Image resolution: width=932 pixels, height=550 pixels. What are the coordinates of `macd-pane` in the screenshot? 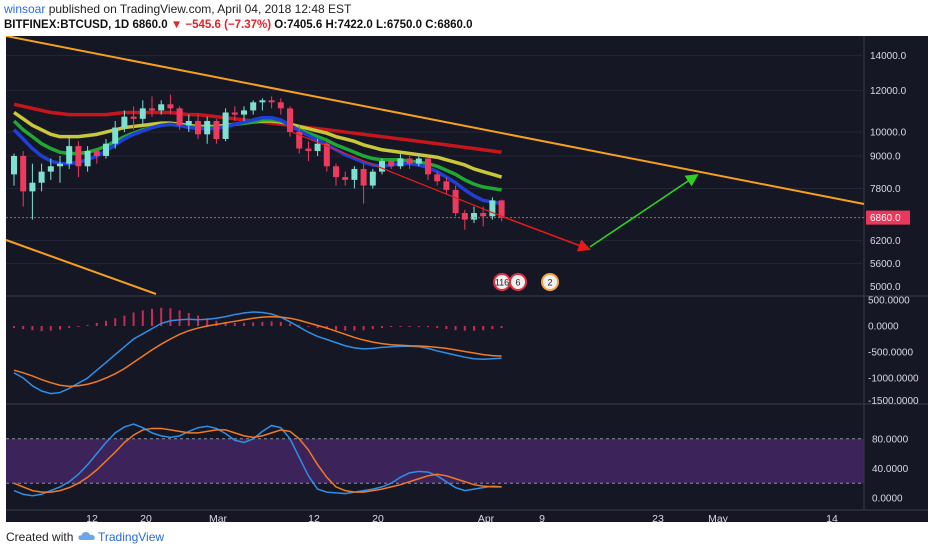 It's located at (258, 351).